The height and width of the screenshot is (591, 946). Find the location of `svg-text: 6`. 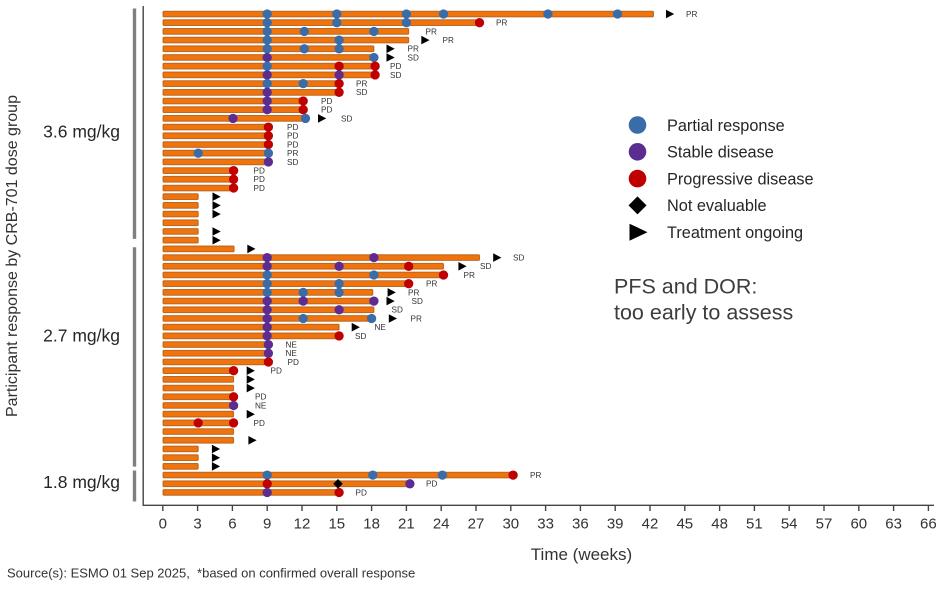

svg-text: 6 is located at coordinates (232, 524).